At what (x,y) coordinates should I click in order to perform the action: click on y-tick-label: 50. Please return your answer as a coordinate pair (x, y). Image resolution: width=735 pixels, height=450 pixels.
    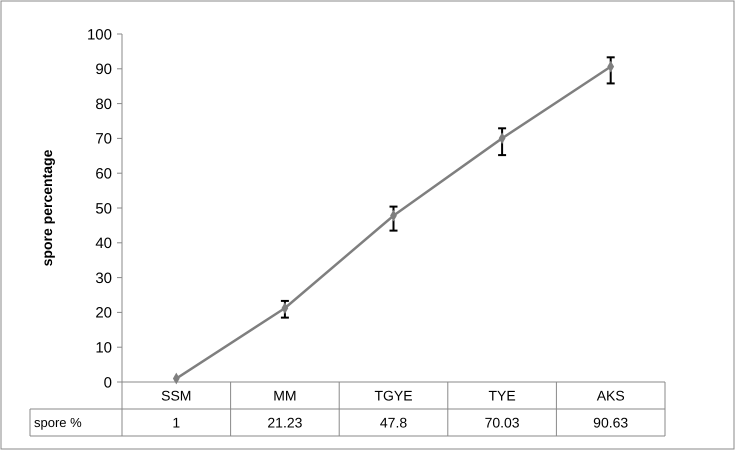
    Looking at the image, I should click on (103, 209).